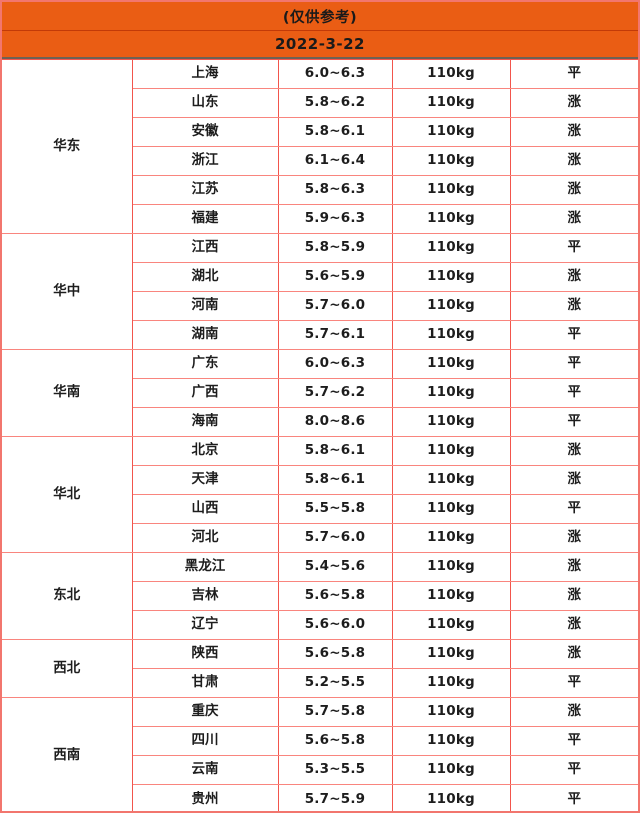 The width and height of the screenshot is (640, 813). Describe the element at coordinates (335, 103) in the screenshot. I see `price-cell: 5.8~6.2` at that location.